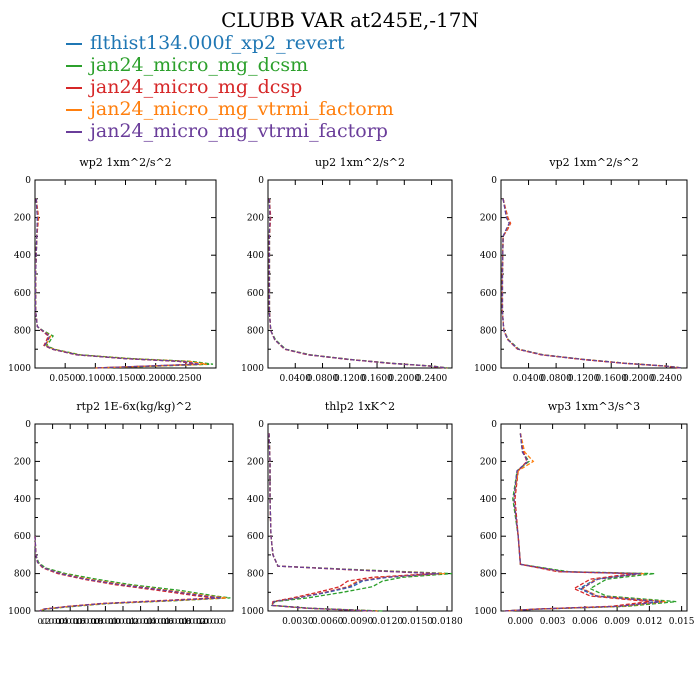 The width and height of the screenshot is (700, 700). I want to click on legend-item: jan24_micro_mg_vtrmi_factorm, so click(230, 109).